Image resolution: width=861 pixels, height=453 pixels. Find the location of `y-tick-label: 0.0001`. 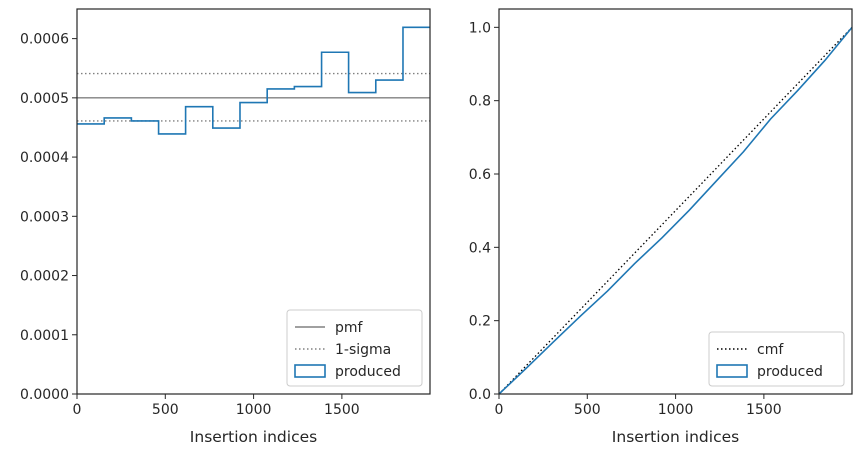

y-tick-label: 0.0001 is located at coordinates (44, 336).